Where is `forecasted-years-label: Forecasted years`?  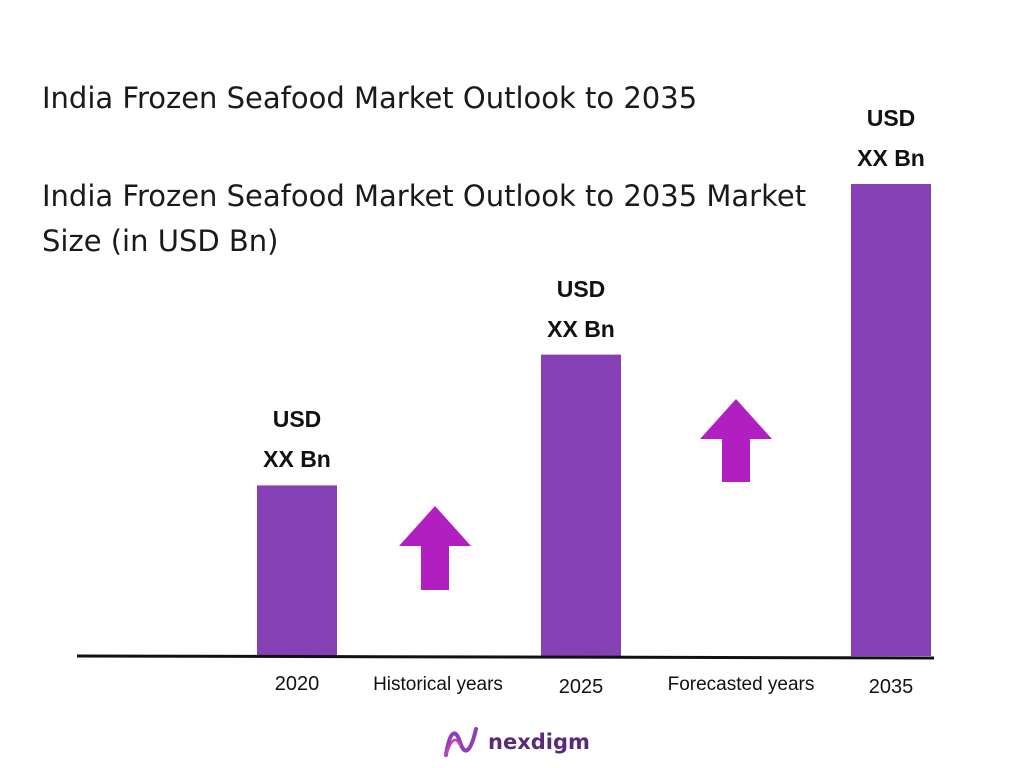 forecasted-years-label: Forecasted years is located at coordinates (741, 684).